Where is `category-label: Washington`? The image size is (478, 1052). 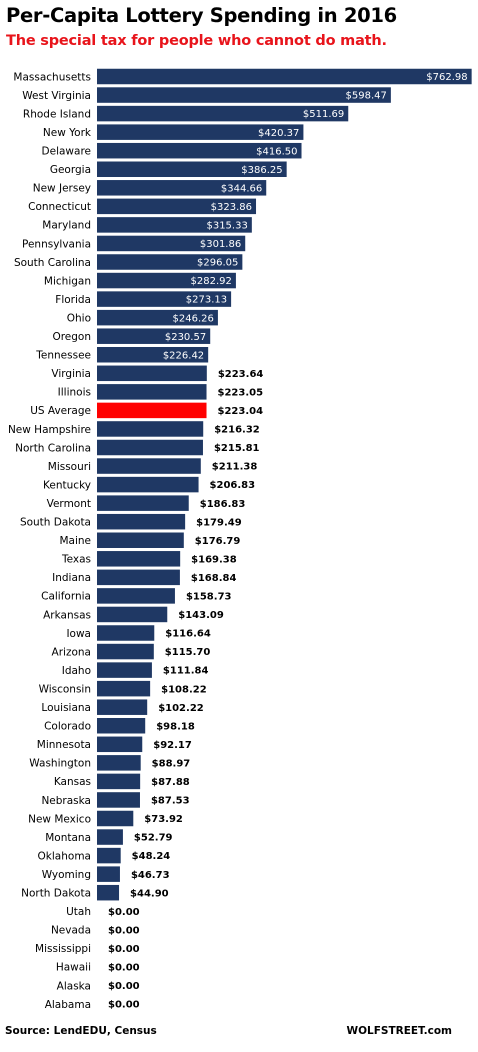
category-label: Washington is located at coordinates (60, 764).